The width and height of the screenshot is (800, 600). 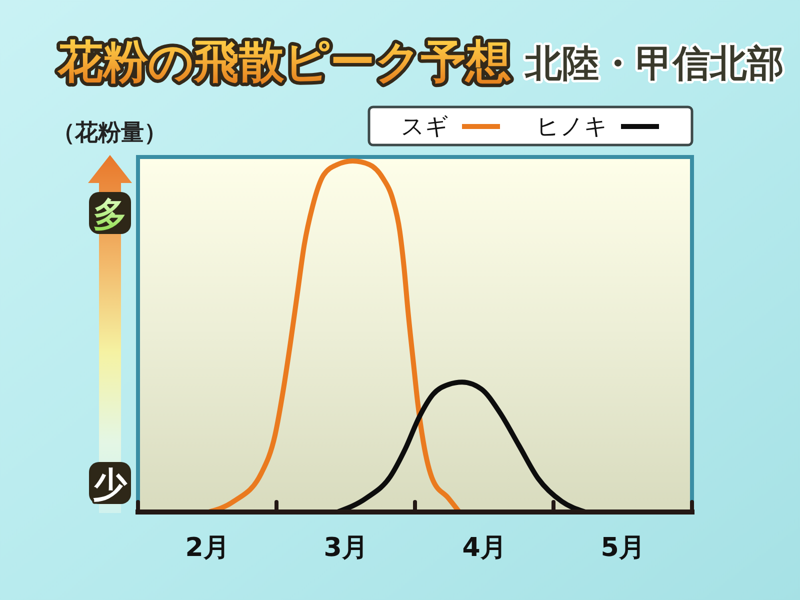 I want to click on x-tick-label: 2月, so click(x=207, y=548).